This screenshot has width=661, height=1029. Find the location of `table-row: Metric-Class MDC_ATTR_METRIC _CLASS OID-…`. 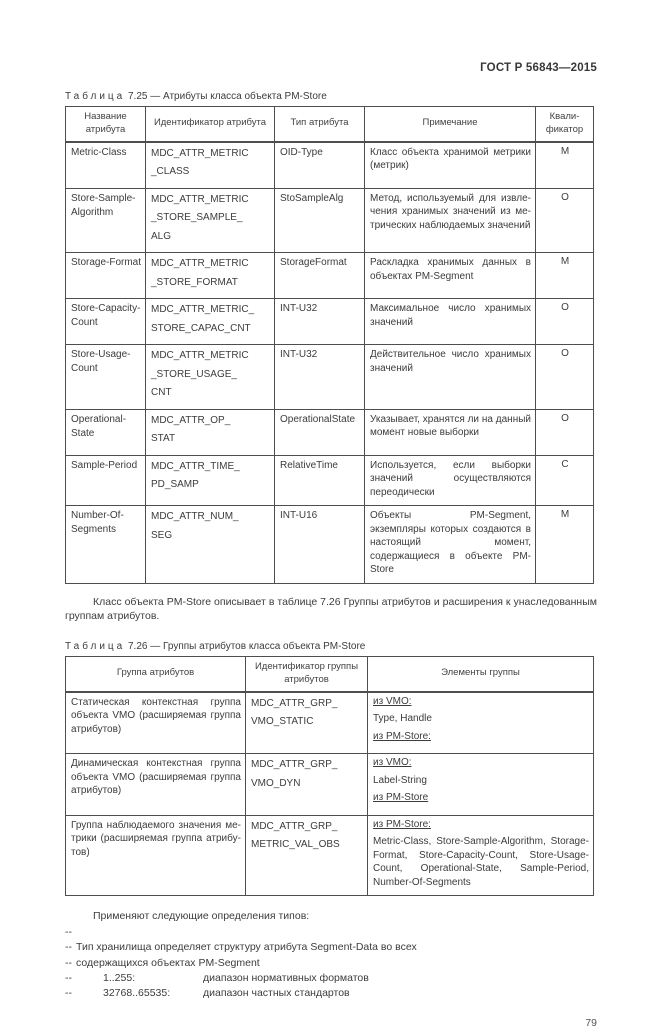

table-row: Metric-Class MDC_ATTR_METRIC _CLASS OID-… is located at coordinates (329, 165).